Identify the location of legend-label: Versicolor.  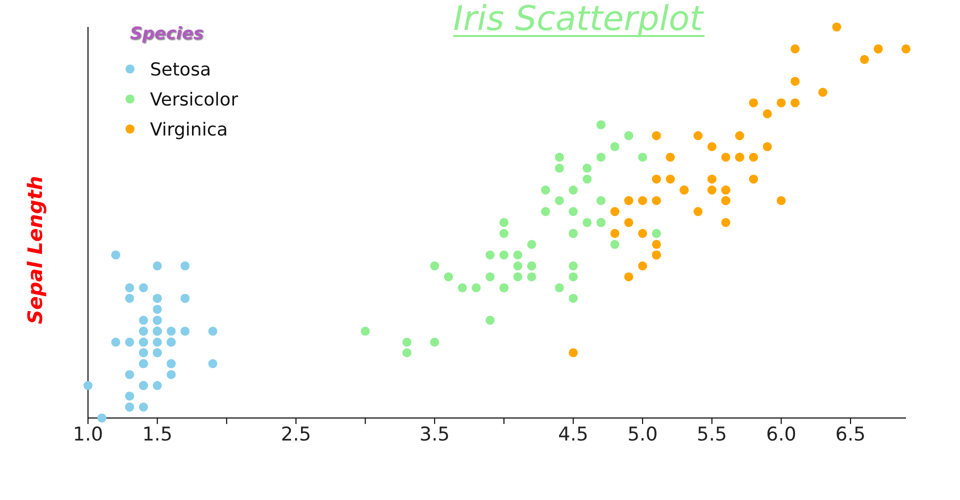
(194, 99).